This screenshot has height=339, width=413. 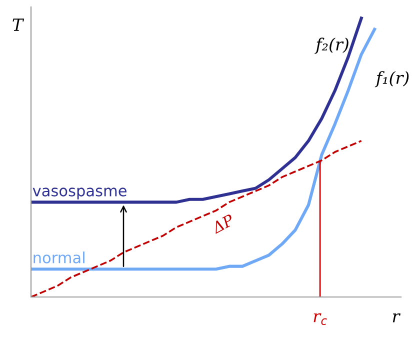 I want to click on annotation: f₁(r), so click(x=391, y=79).